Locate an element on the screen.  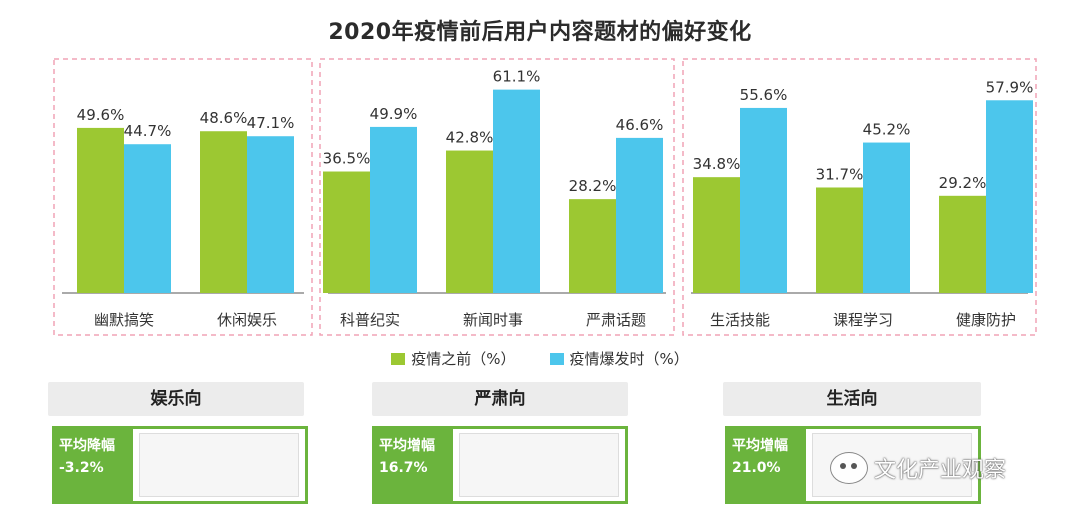
watermark: 文化产业观察 is located at coordinates (918, 468).